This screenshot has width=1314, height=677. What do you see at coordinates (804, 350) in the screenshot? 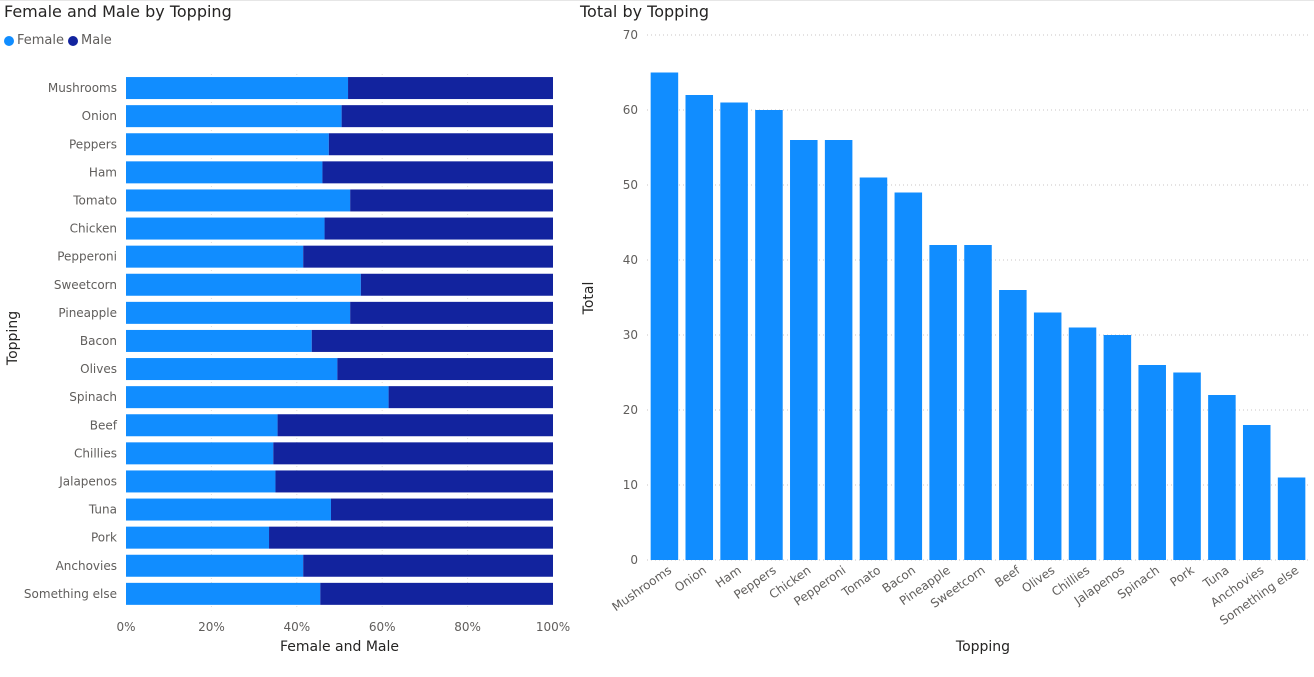
I see `column-chicken` at bounding box center [804, 350].